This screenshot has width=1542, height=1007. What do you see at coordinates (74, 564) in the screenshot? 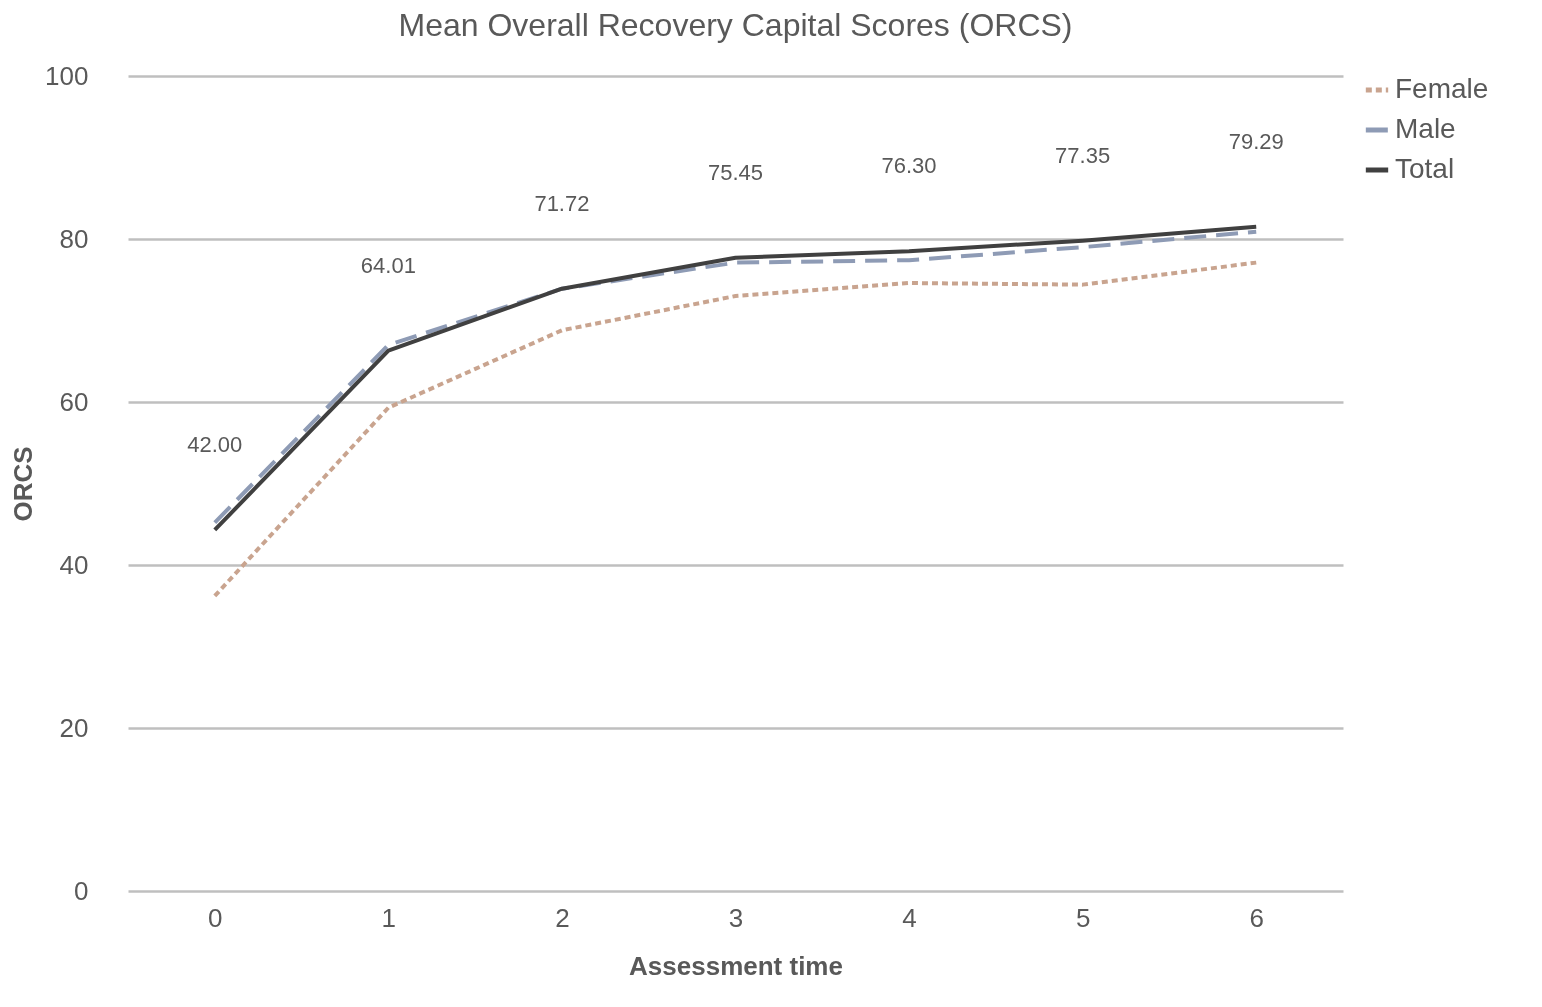
I see `y-tick-label: 40` at bounding box center [74, 564].